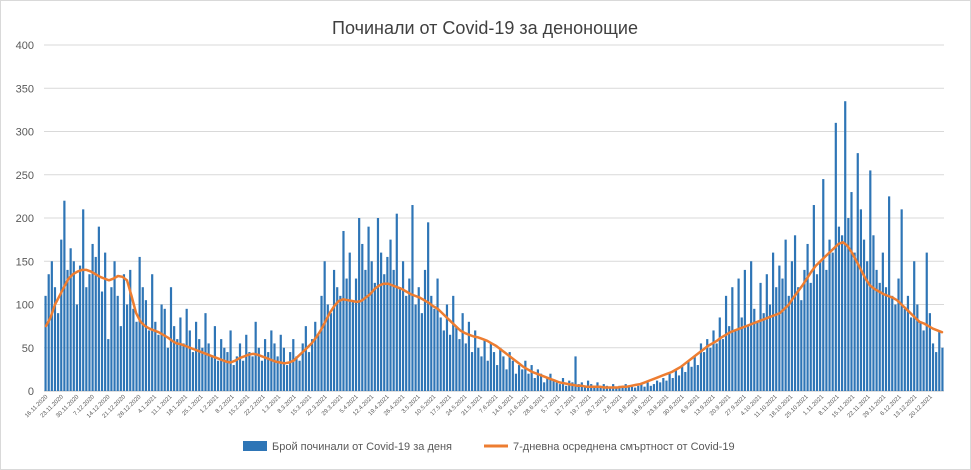 Image resolution: width=971 pixels, height=470 pixels. What do you see at coordinates (362, 447) in the screenshot?
I see `legend-bar-label: Брой починали от Covid-19 за деня` at bounding box center [362, 447].